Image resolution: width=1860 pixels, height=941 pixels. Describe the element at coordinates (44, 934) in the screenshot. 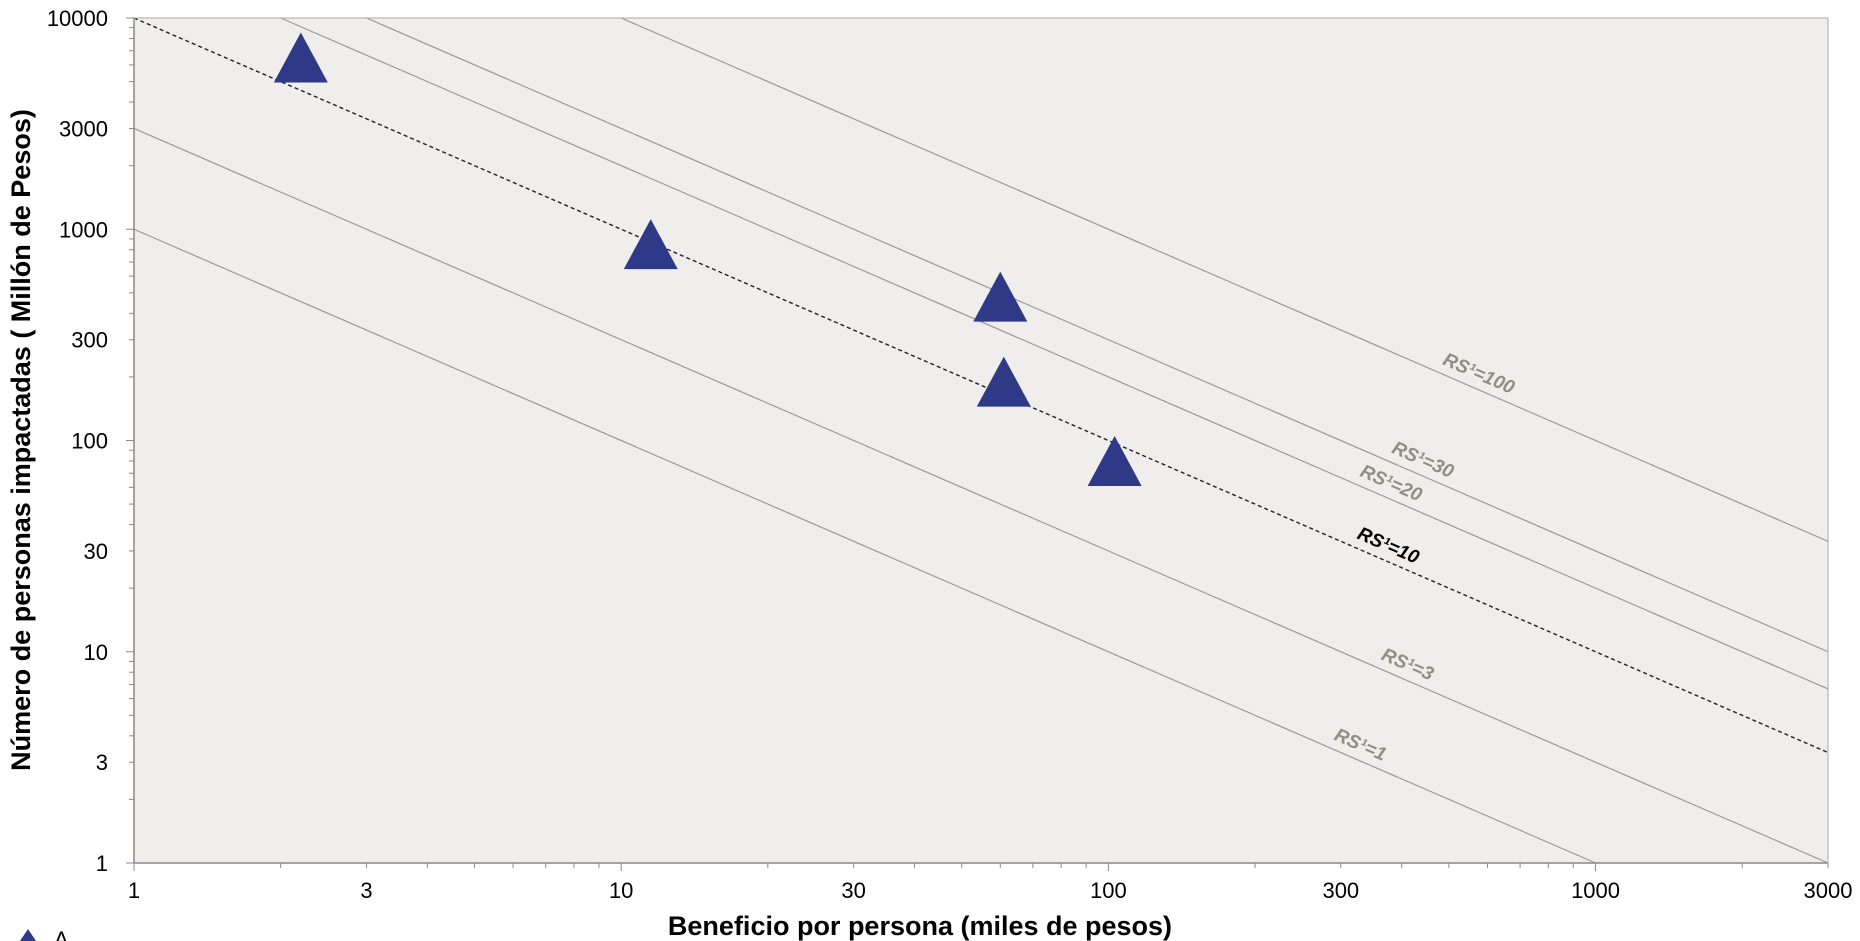

I see `legend: A` at that location.